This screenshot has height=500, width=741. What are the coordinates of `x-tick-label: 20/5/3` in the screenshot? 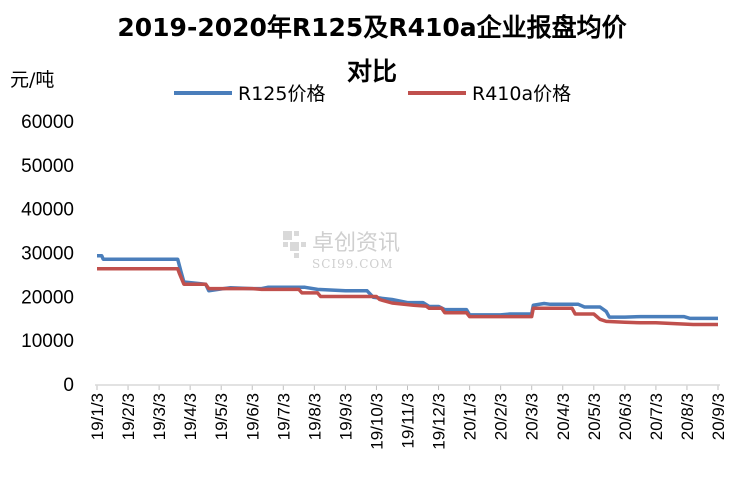 It's located at (594, 416).